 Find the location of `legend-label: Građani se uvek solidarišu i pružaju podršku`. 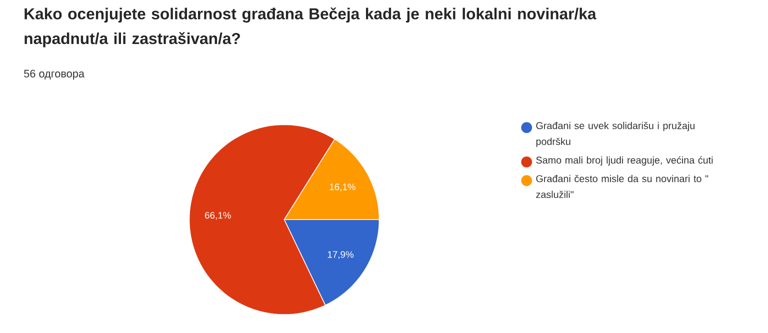

legend-label: Građani se uvek solidarišu i pružaju podršku is located at coordinates (615, 134).